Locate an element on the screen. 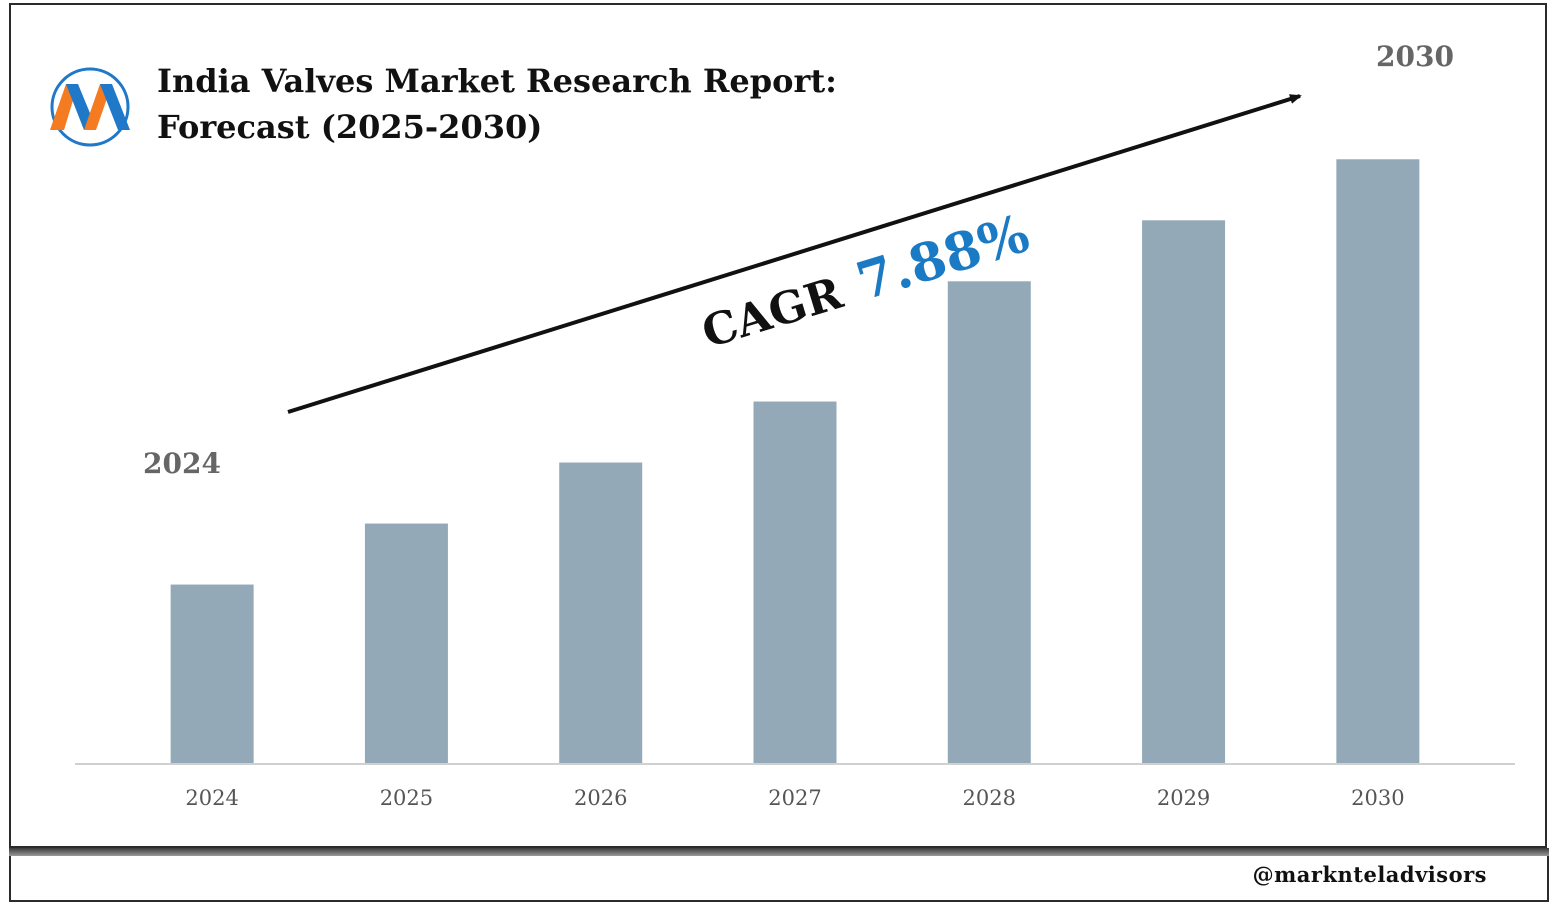 This screenshot has height=905, width=1557. start-year-callout: 2024 is located at coordinates (182, 463).